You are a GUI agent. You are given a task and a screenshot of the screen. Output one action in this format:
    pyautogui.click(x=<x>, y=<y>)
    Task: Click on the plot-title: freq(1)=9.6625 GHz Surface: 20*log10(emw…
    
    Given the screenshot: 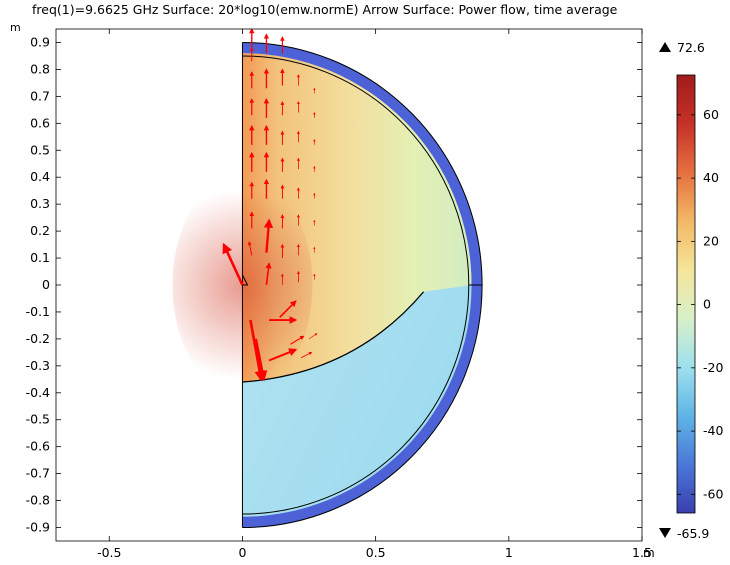 What is the action you would take?
    pyautogui.click(x=325, y=9)
    